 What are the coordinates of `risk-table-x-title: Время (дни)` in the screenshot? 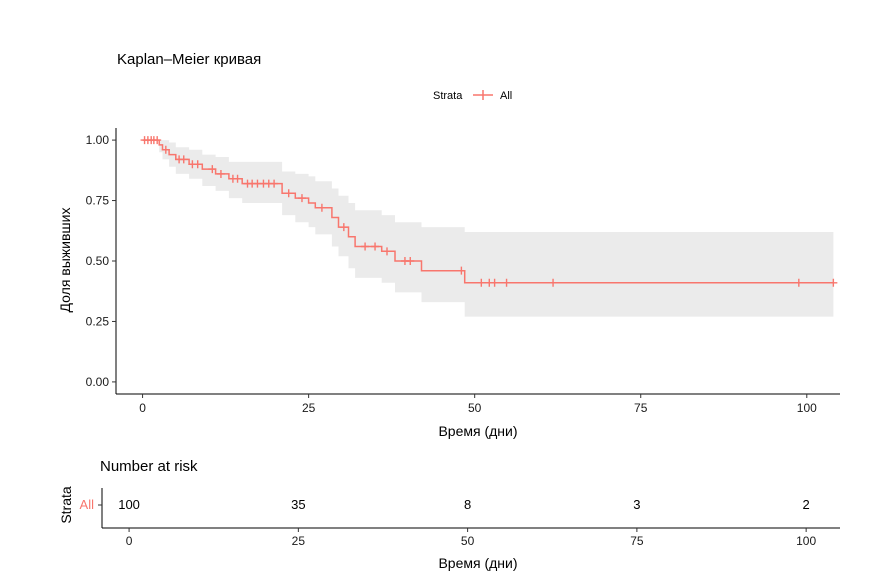 It's located at (477, 563).